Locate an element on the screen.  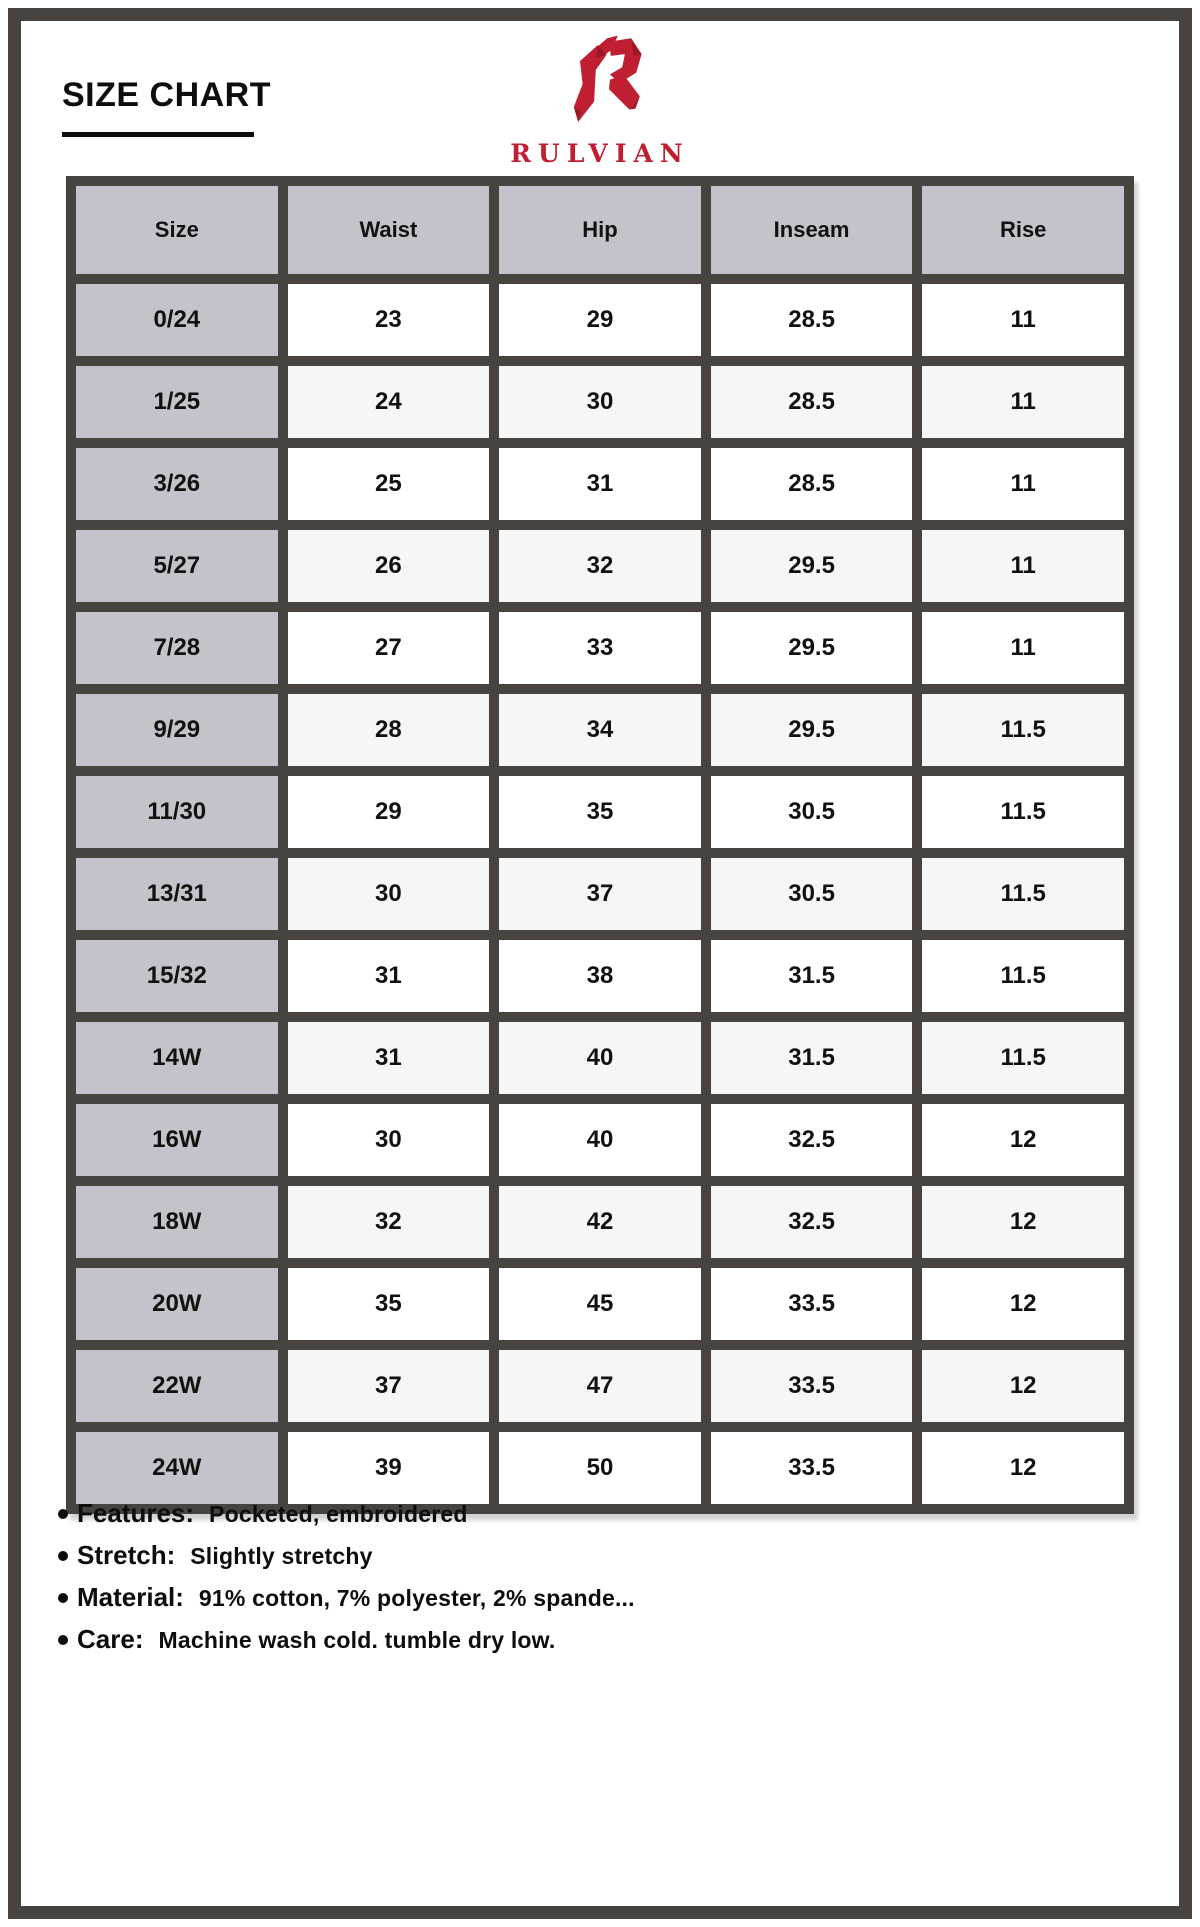
table-row: 18W 32 42 32.5 12 is located at coordinates (600, 1222).